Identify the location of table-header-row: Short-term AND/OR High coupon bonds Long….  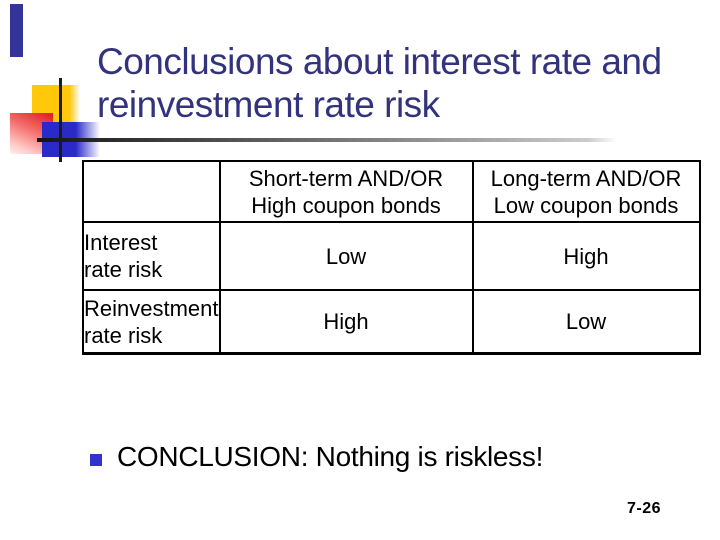
(391, 191).